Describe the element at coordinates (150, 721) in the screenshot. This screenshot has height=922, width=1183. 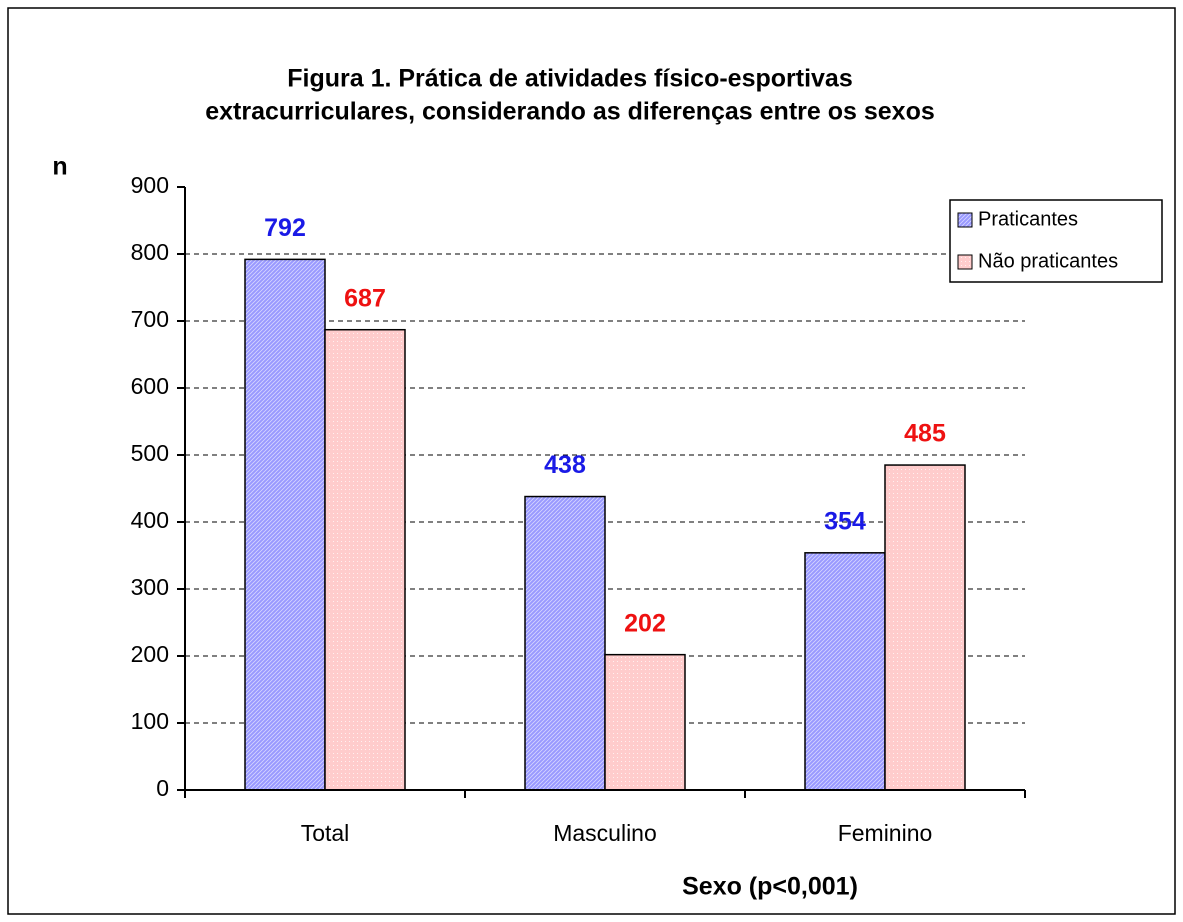
I see `y-tick-label: 100` at that location.